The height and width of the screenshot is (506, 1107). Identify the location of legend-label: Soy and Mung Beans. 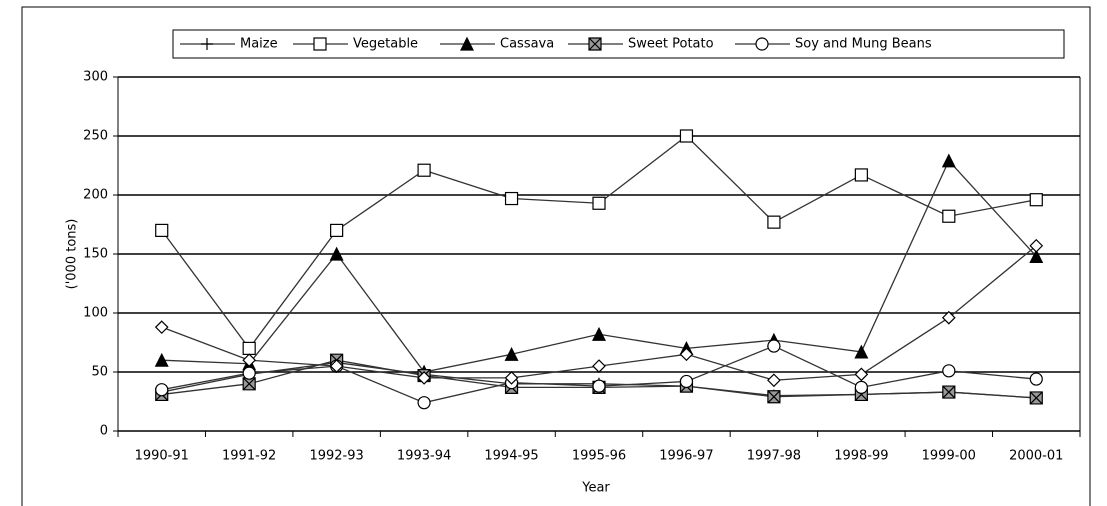
(863, 44).